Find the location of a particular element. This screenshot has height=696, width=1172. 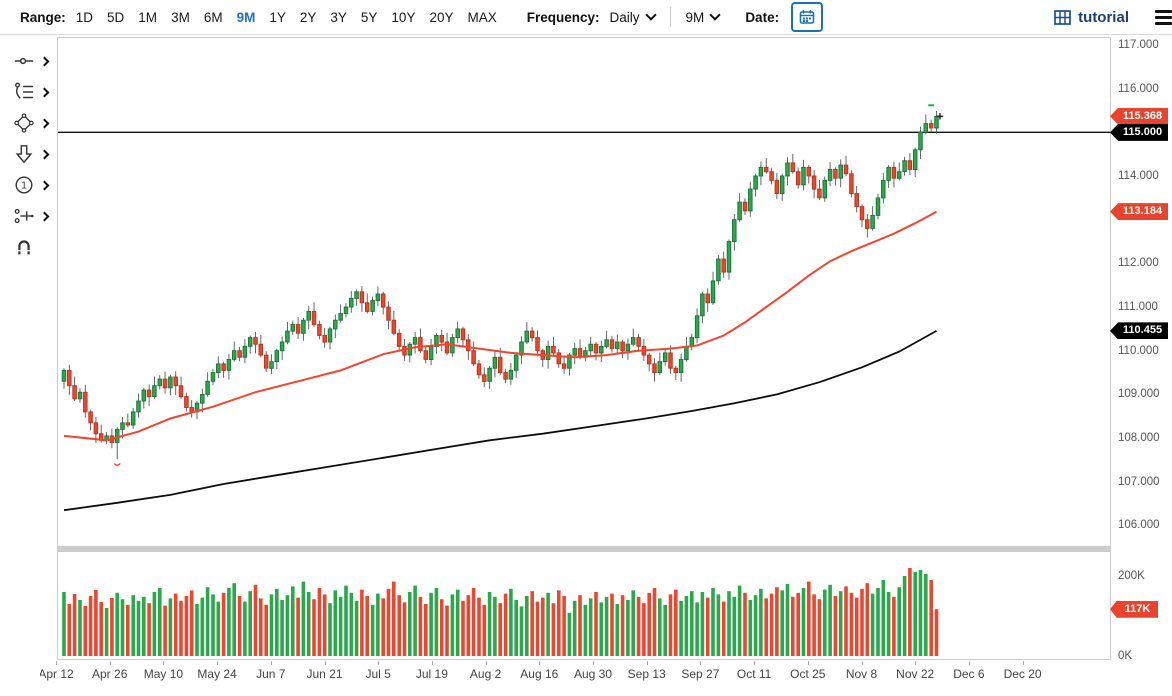

frequency-value: Daily is located at coordinates (624, 17).